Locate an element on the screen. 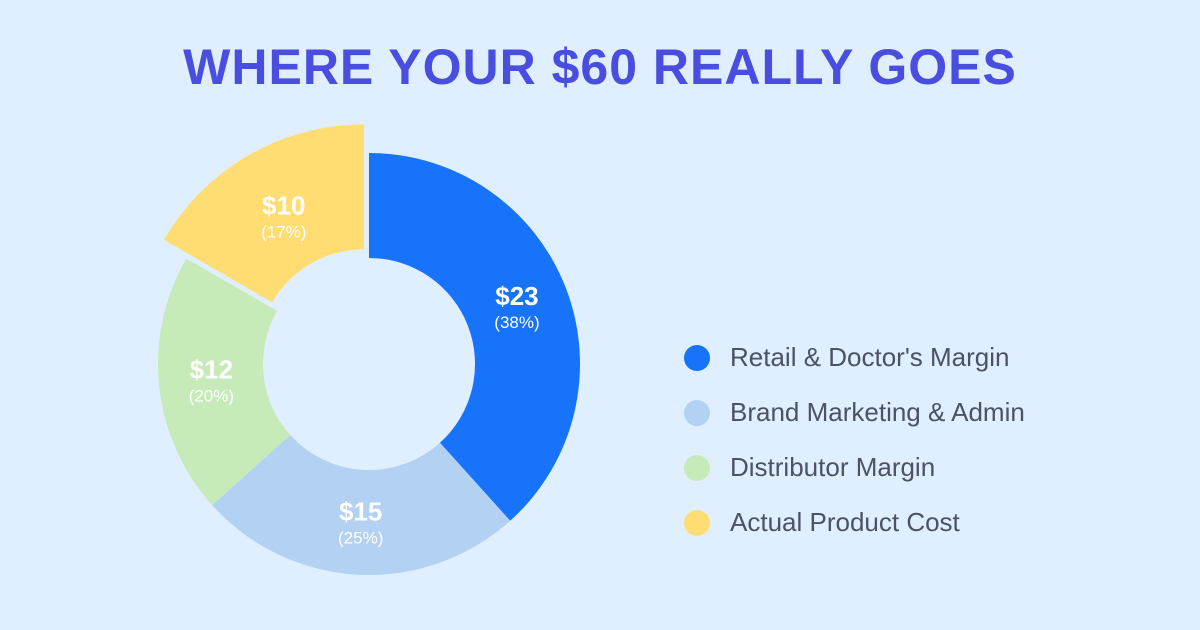 The image size is (1200, 630). slice-percent-label: (38%) is located at coordinates (516, 322).